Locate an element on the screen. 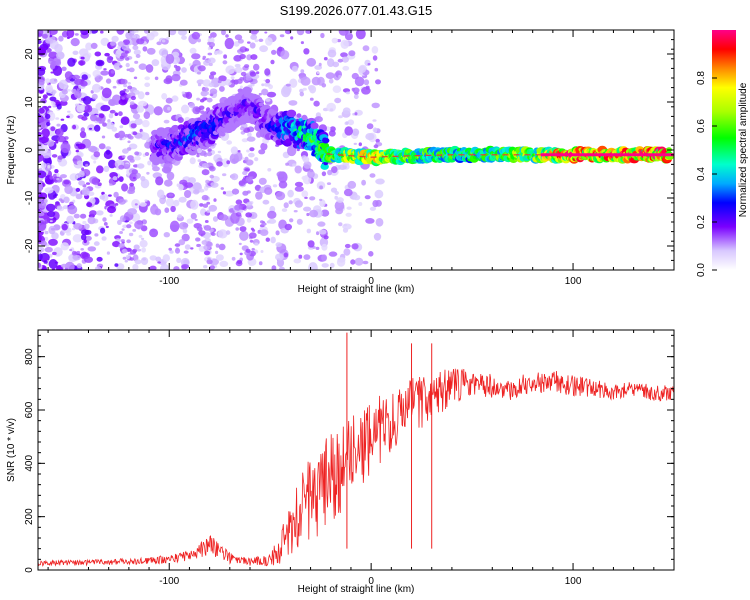  colorbar-ticks: 0.0 0.2 0.4 0.6 0.8 is located at coordinates (706, 174).